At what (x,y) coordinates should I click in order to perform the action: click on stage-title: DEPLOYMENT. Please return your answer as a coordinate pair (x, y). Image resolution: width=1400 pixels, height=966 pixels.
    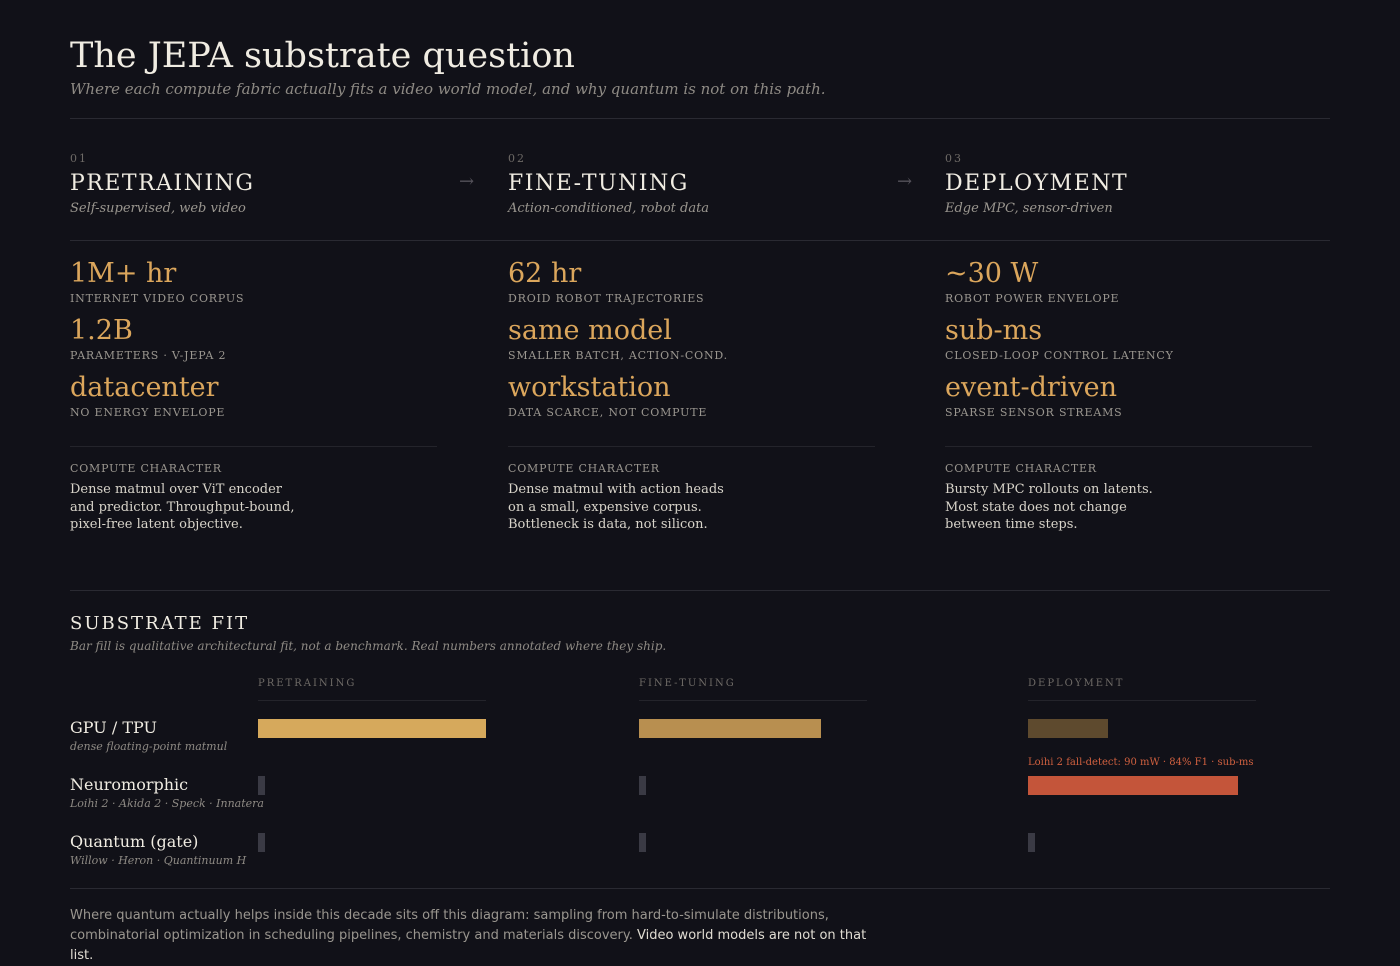
    Looking at the image, I should click on (1037, 183).